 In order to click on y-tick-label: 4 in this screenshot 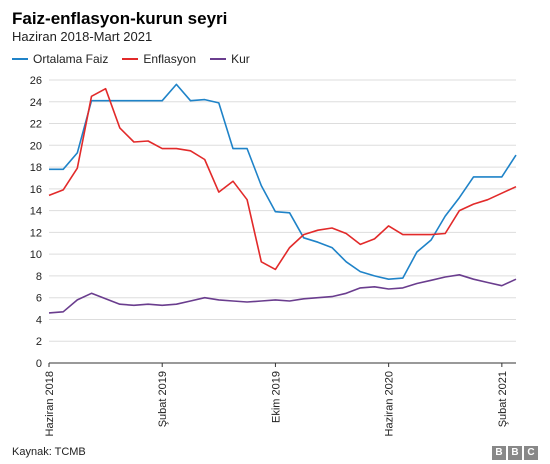, I will do `click(39, 320)`.